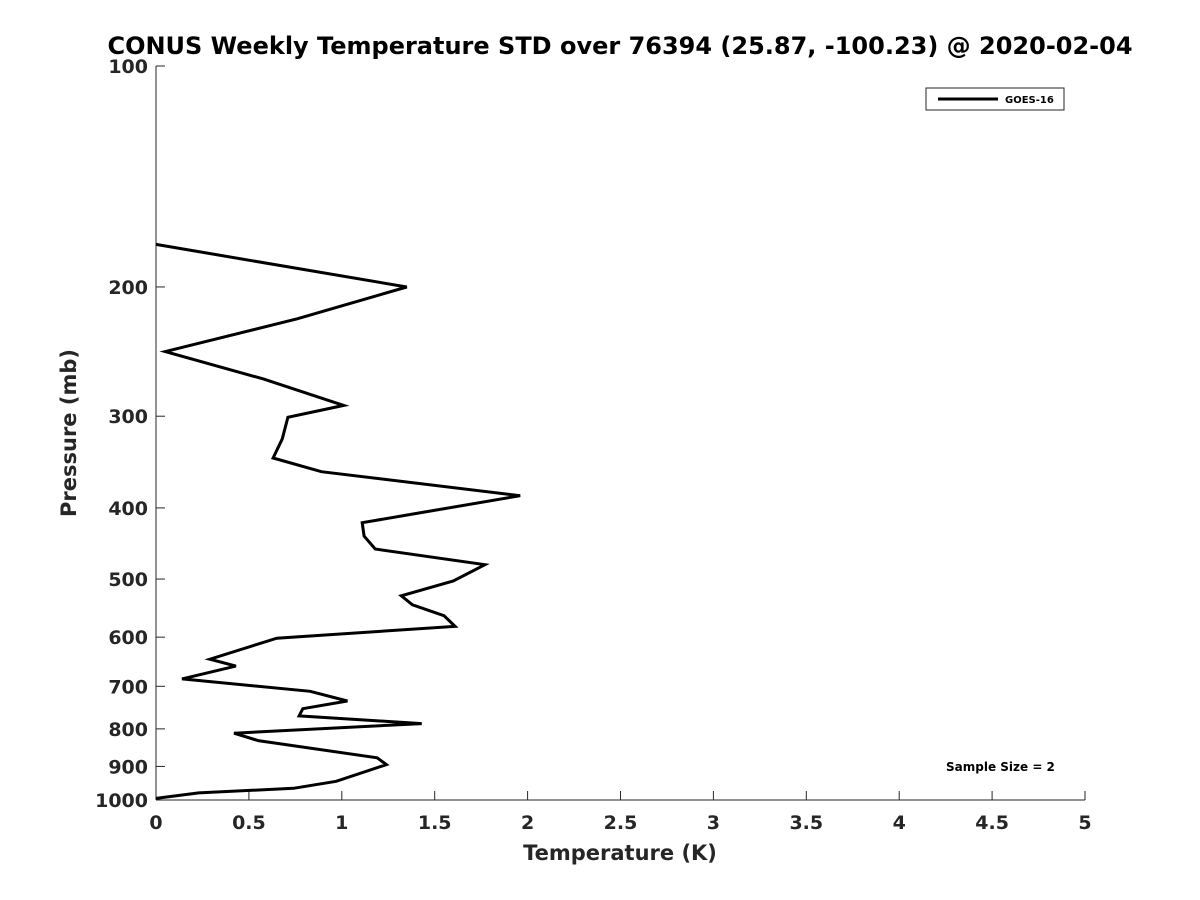 The height and width of the screenshot is (900, 1200). I want to click on x-tick-label: 3.5, so click(806, 823).